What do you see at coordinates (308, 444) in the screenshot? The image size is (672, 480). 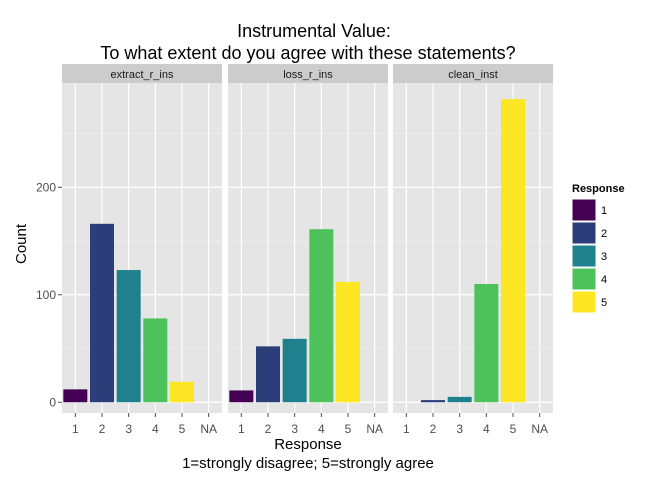 I see `x-axis-title: Response` at bounding box center [308, 444].